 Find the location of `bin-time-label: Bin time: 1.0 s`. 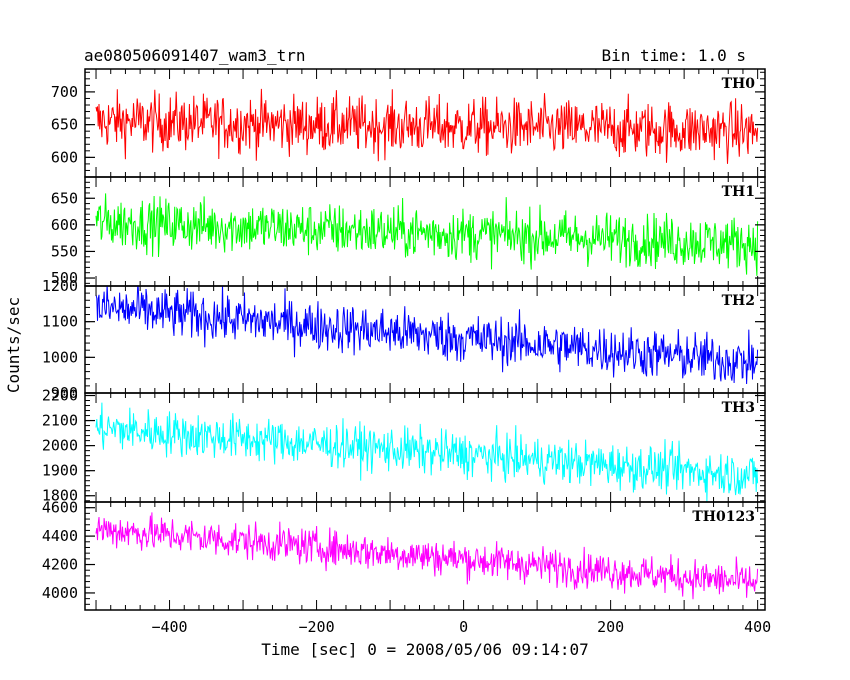

bin-time-label: Bin time: 1.0 s is located at coordinates (674, 55).